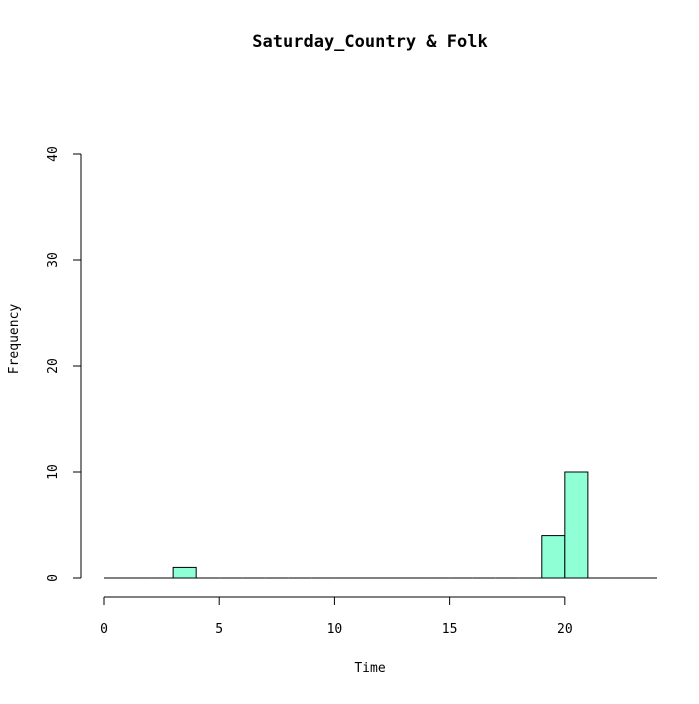 This screenshot has width=699, height=704. What do you see at coordinates (53, 472) in the screenshot?
I see `y-tick-label: 10` at bounding box center [53, 472].